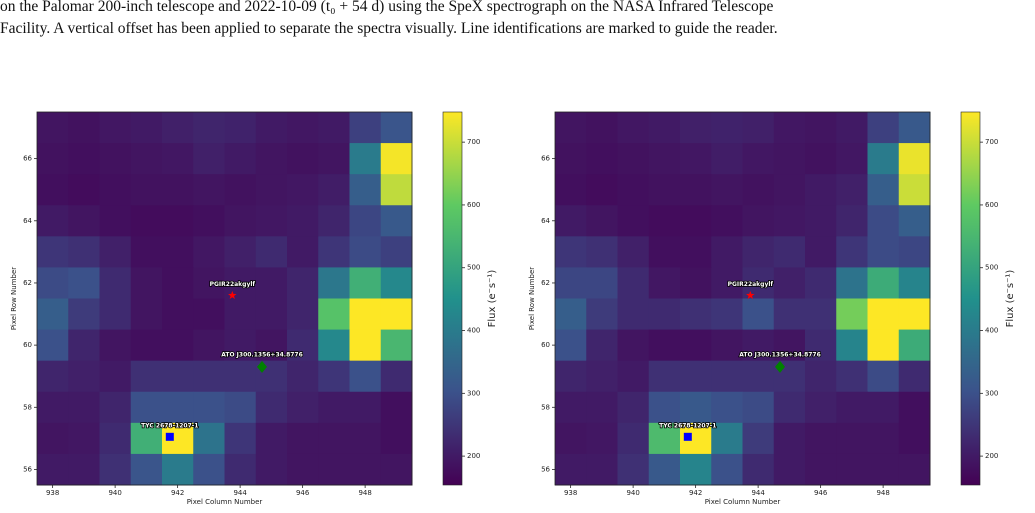 The image size is (1035, 513). Describe the element at coordinates (27, 159) in the screenshot. I see `y-tick-label: 66` at that location.